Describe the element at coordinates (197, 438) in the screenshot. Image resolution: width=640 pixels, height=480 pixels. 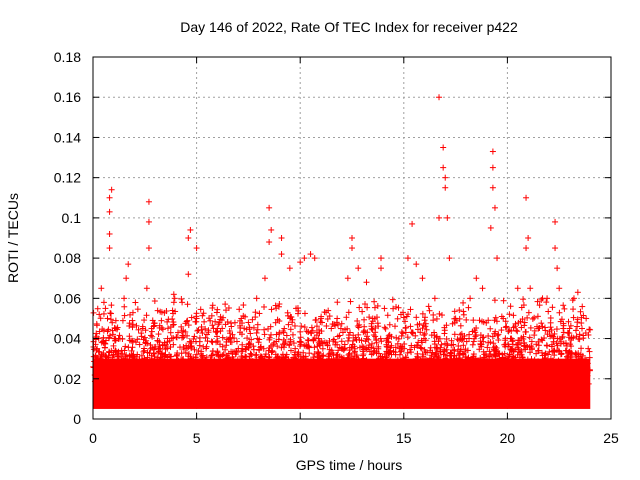
I see `x-tick-label: 5` at that location.